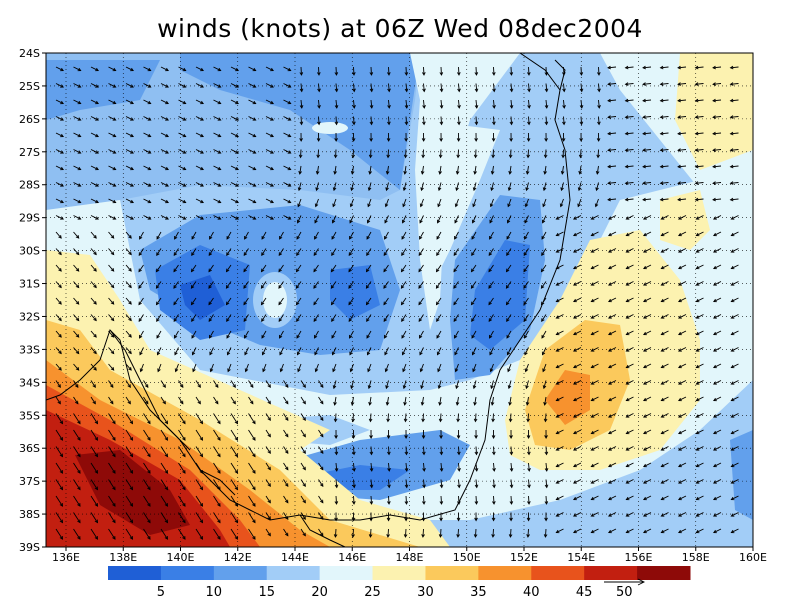 This screenshot has width=800, height=600. I want to click on colorbar-label: 35, so click(478, 592).